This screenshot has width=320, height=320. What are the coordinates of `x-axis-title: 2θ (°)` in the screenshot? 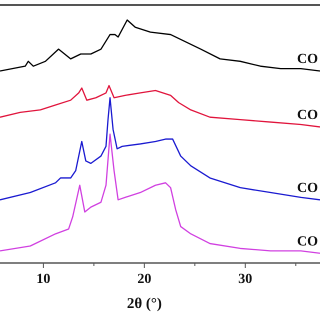 It's located at (144, 304).